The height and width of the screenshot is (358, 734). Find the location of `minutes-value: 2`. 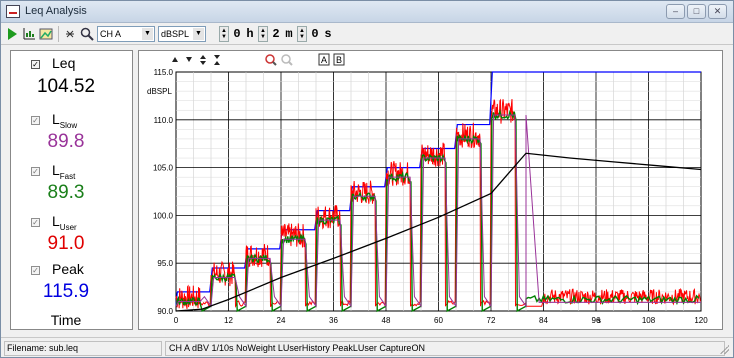

minutes-value: 2 is located at coordinates (276, 34).